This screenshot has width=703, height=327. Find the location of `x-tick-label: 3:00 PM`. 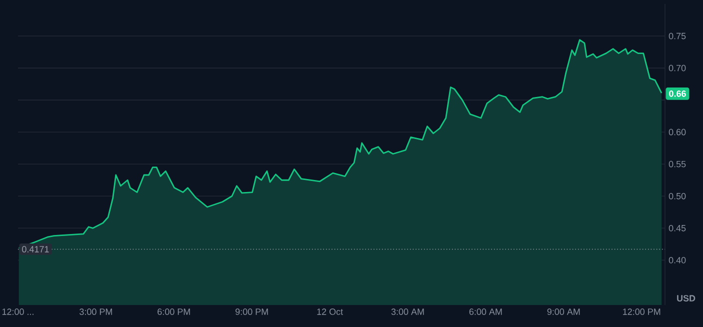

x-tick-label: 3:00 PM is located at coordinates (96, 311).